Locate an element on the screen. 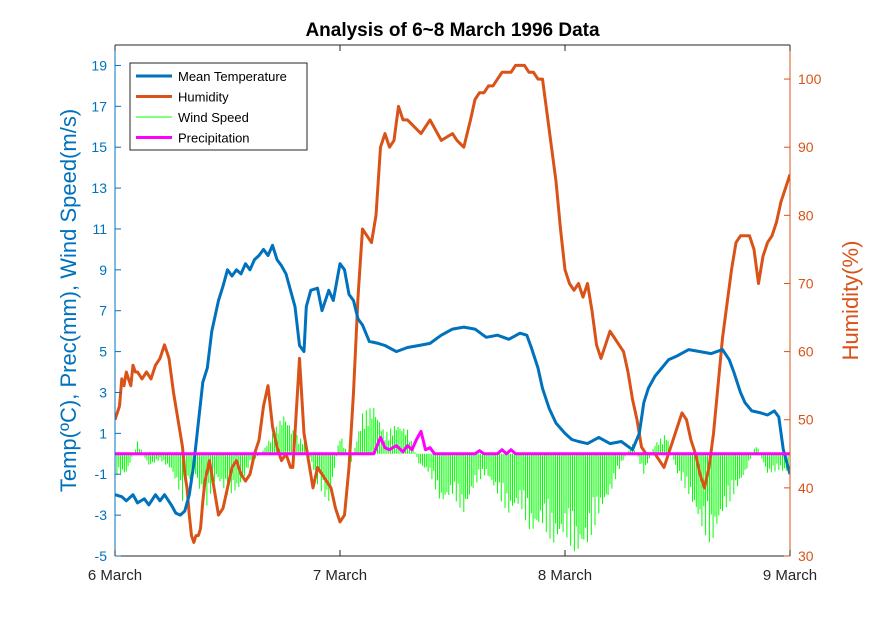  y-left-tick-label: 9 is located at coordinates (103, 270).